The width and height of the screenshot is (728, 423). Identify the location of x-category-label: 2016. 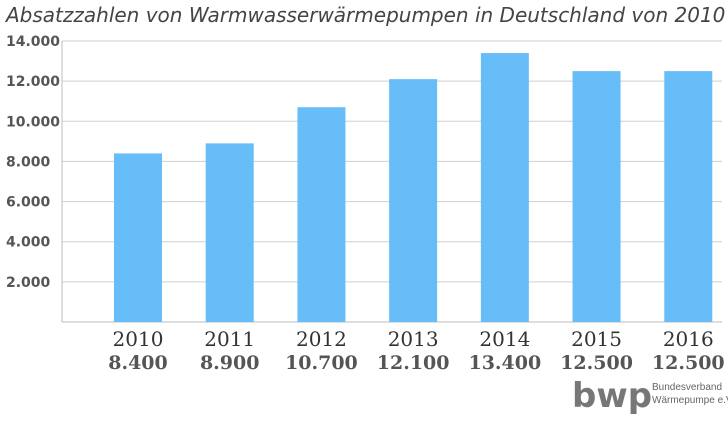
(688, 339).